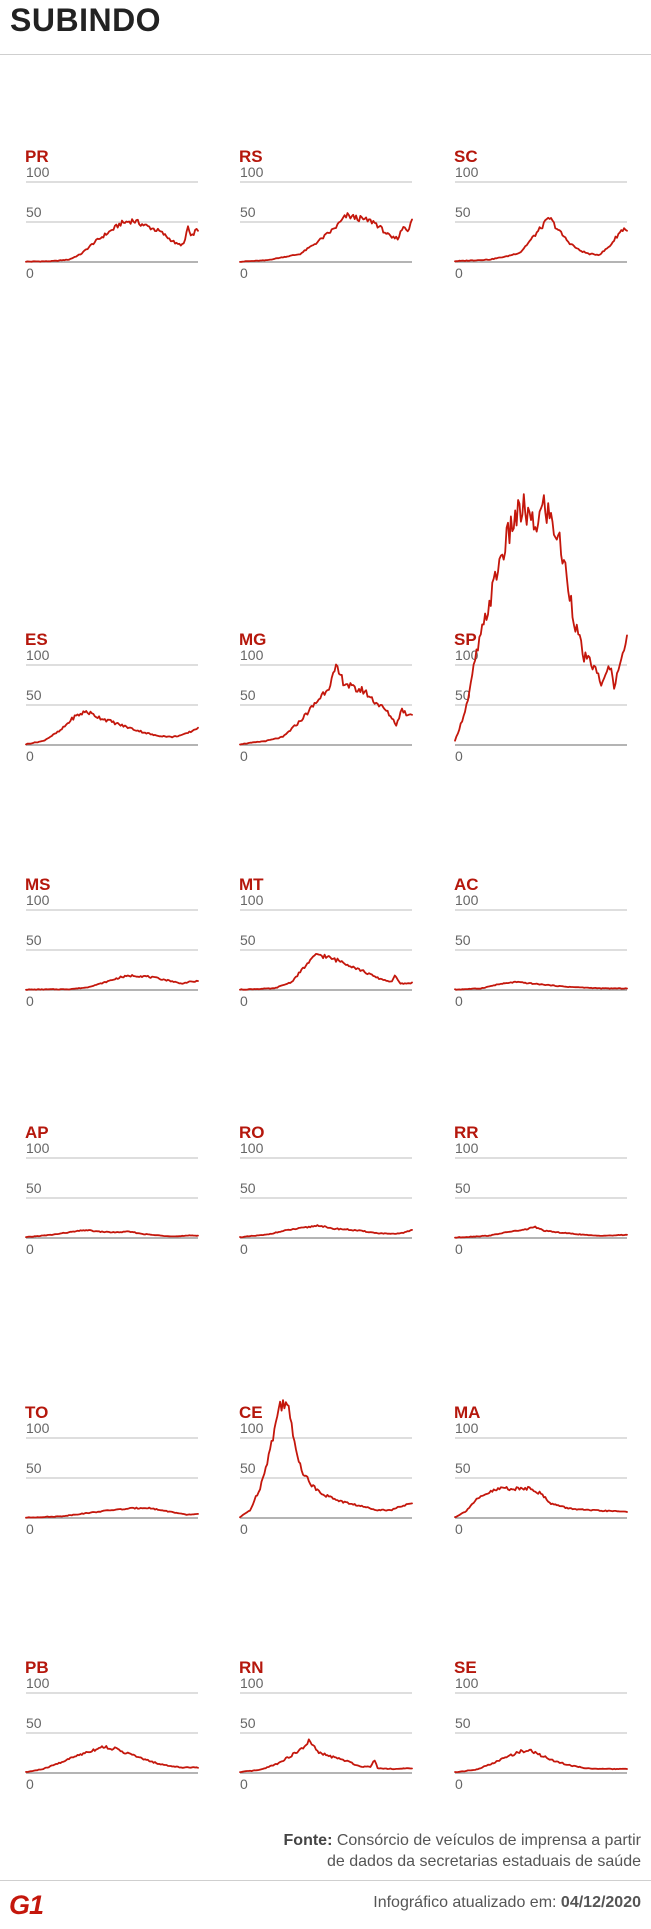  I want to click on state-label-ro: RO, so click(252, 1132).